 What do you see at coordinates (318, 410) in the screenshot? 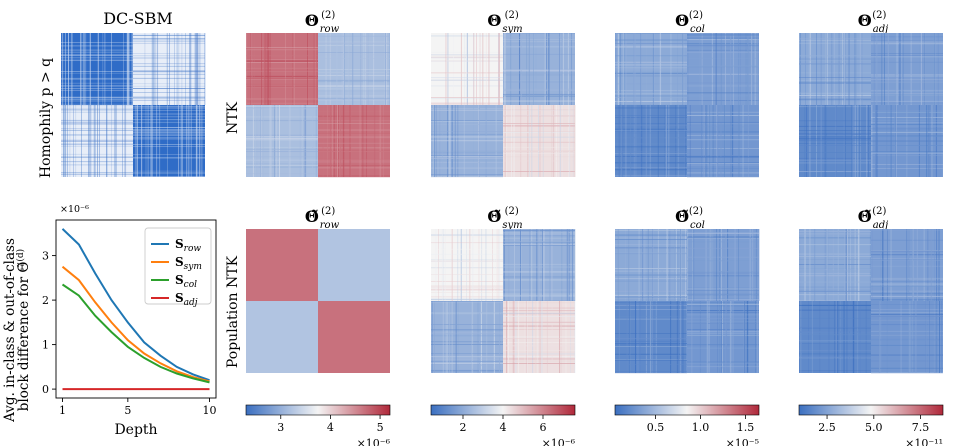
I see `colorbar-gradient` at bounding box center [318, 410].